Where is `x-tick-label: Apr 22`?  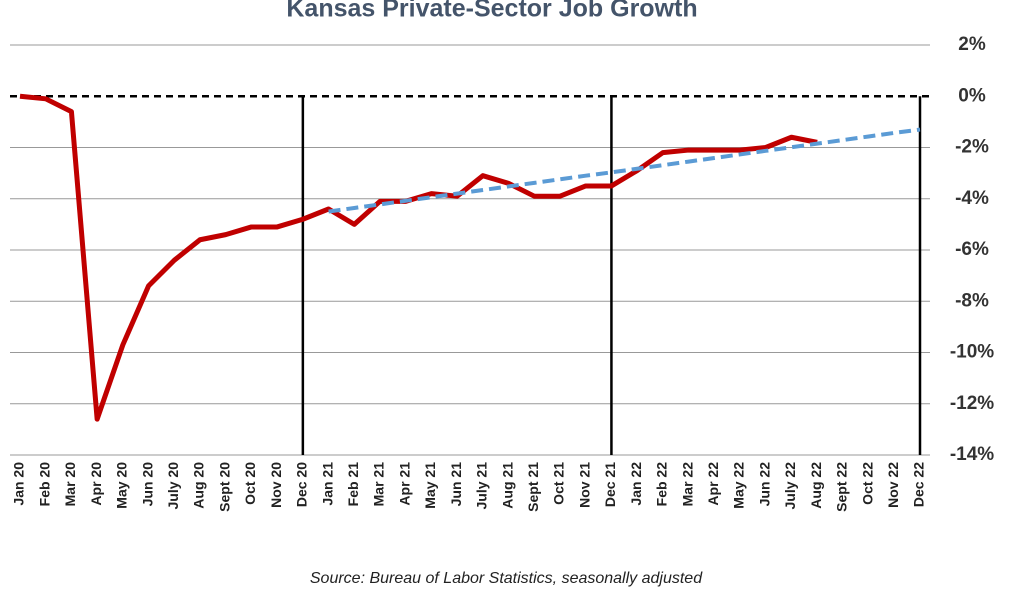 x-tick-label: Apr 22 is located at coordinates (713, 484).